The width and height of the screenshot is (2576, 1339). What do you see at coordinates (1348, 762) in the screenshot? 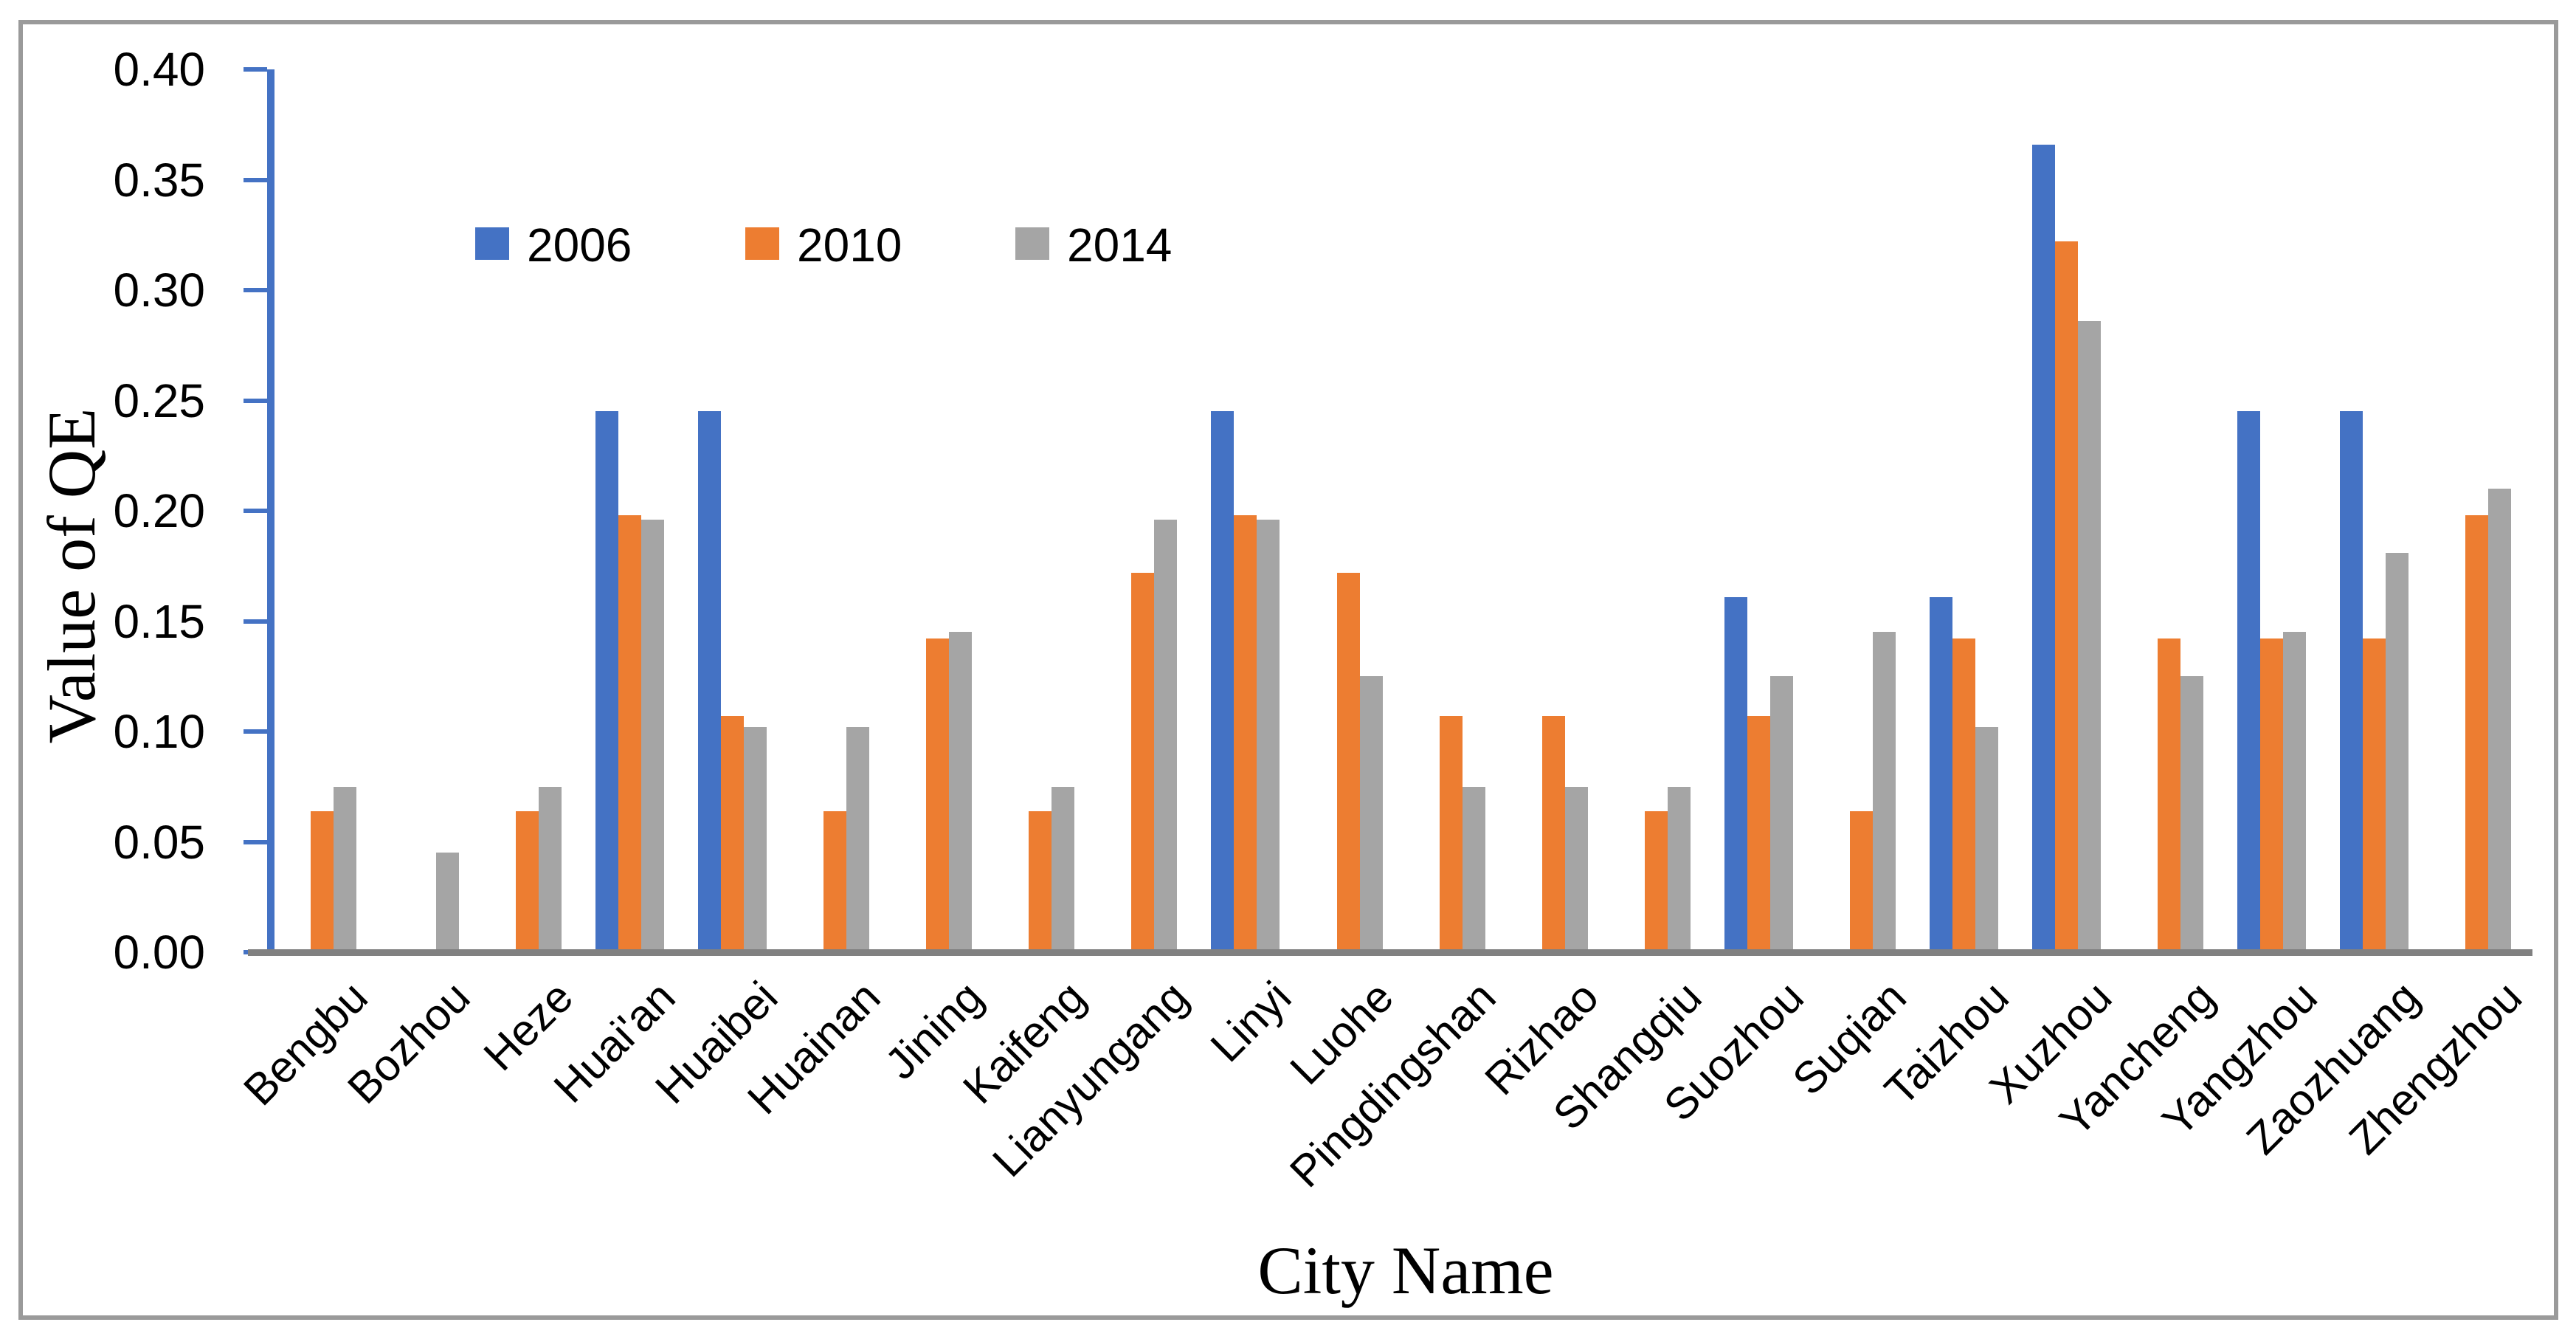
I see `bar-luohe-2010` at bounding box center [1348, 762].